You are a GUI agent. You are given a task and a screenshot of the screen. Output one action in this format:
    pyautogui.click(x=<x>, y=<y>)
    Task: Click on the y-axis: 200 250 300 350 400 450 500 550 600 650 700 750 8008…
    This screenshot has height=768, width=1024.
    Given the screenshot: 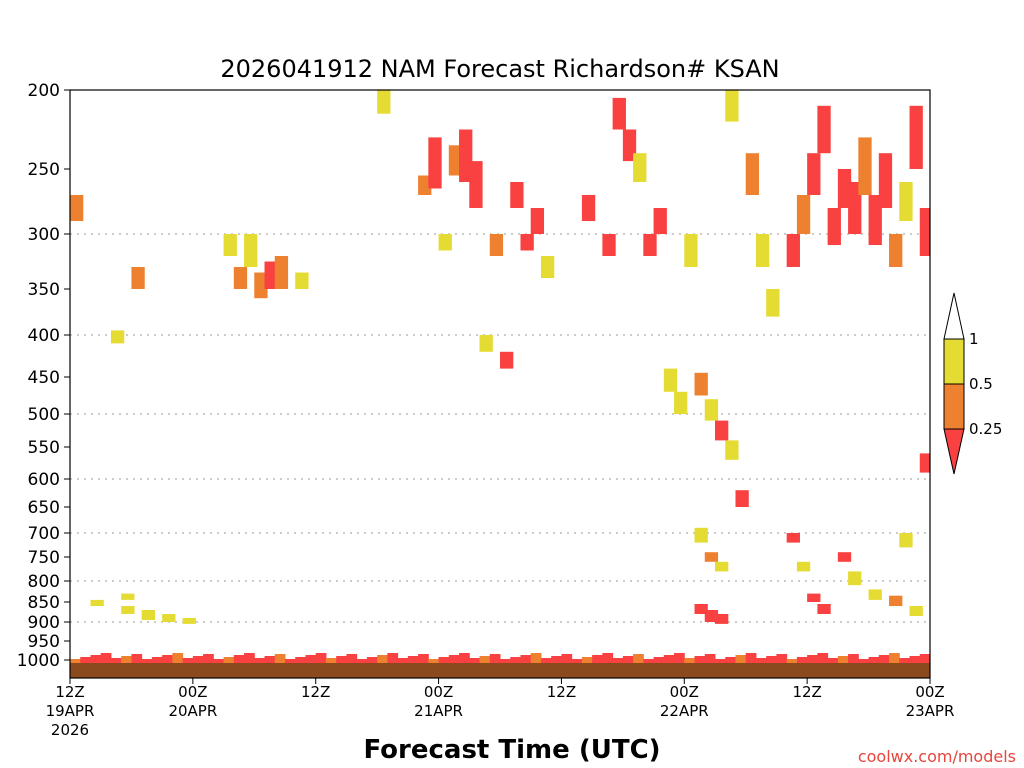 What is the action you would take?
    pyautogui.click(x=43, y=376)
    